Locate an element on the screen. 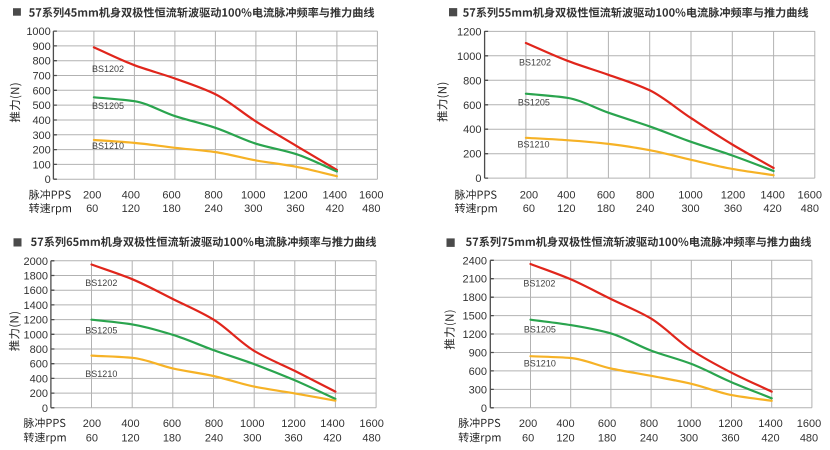 The height and width of the screenshot is (450, 830). svg-text: 100 is located at coordinates (41, 165).